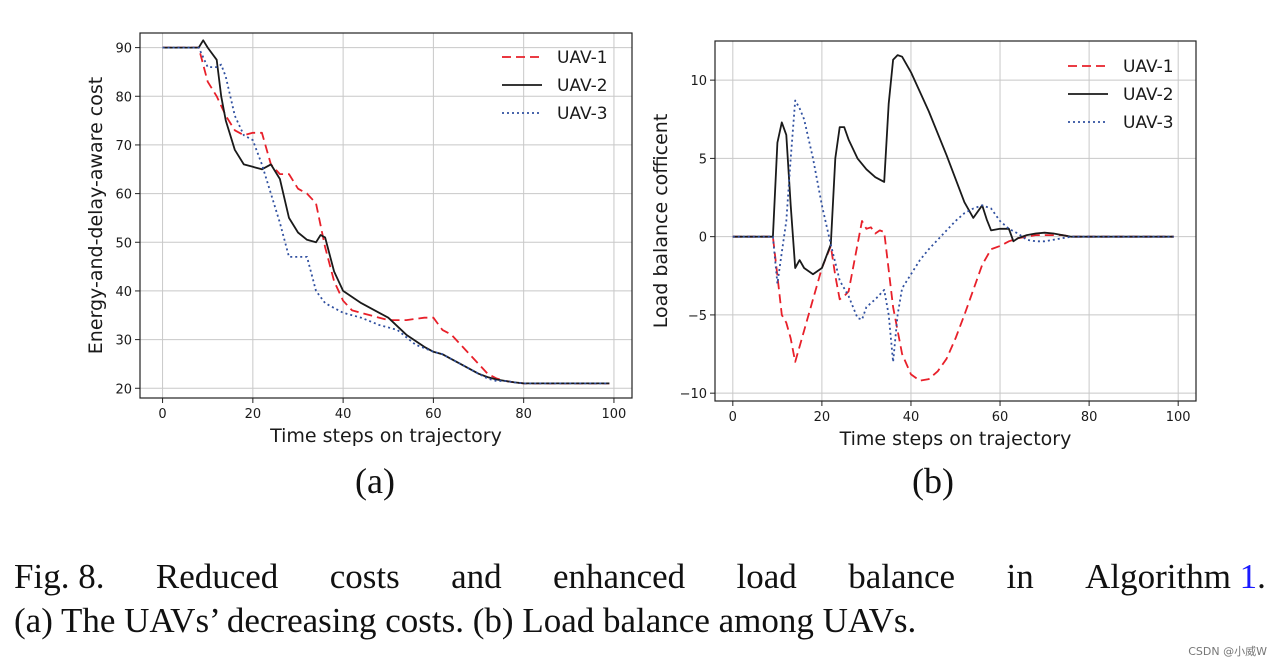 The image size is (1277, 667). Describe the element at coordinates (703, 238) in the screenshot. I see `y-tick-label: 0` at that location.